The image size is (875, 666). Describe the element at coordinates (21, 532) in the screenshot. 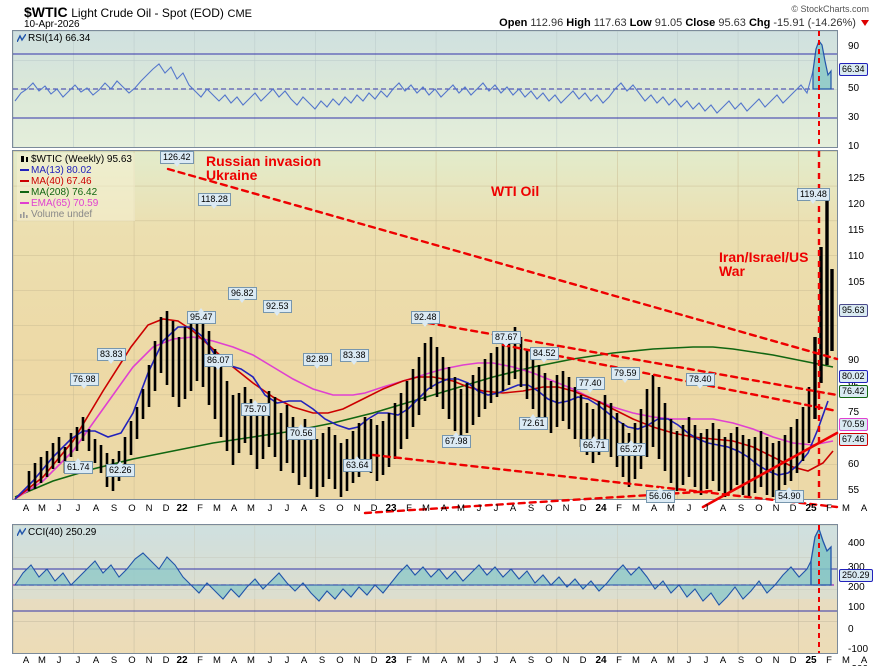

I see `indicator-icon` at that location.